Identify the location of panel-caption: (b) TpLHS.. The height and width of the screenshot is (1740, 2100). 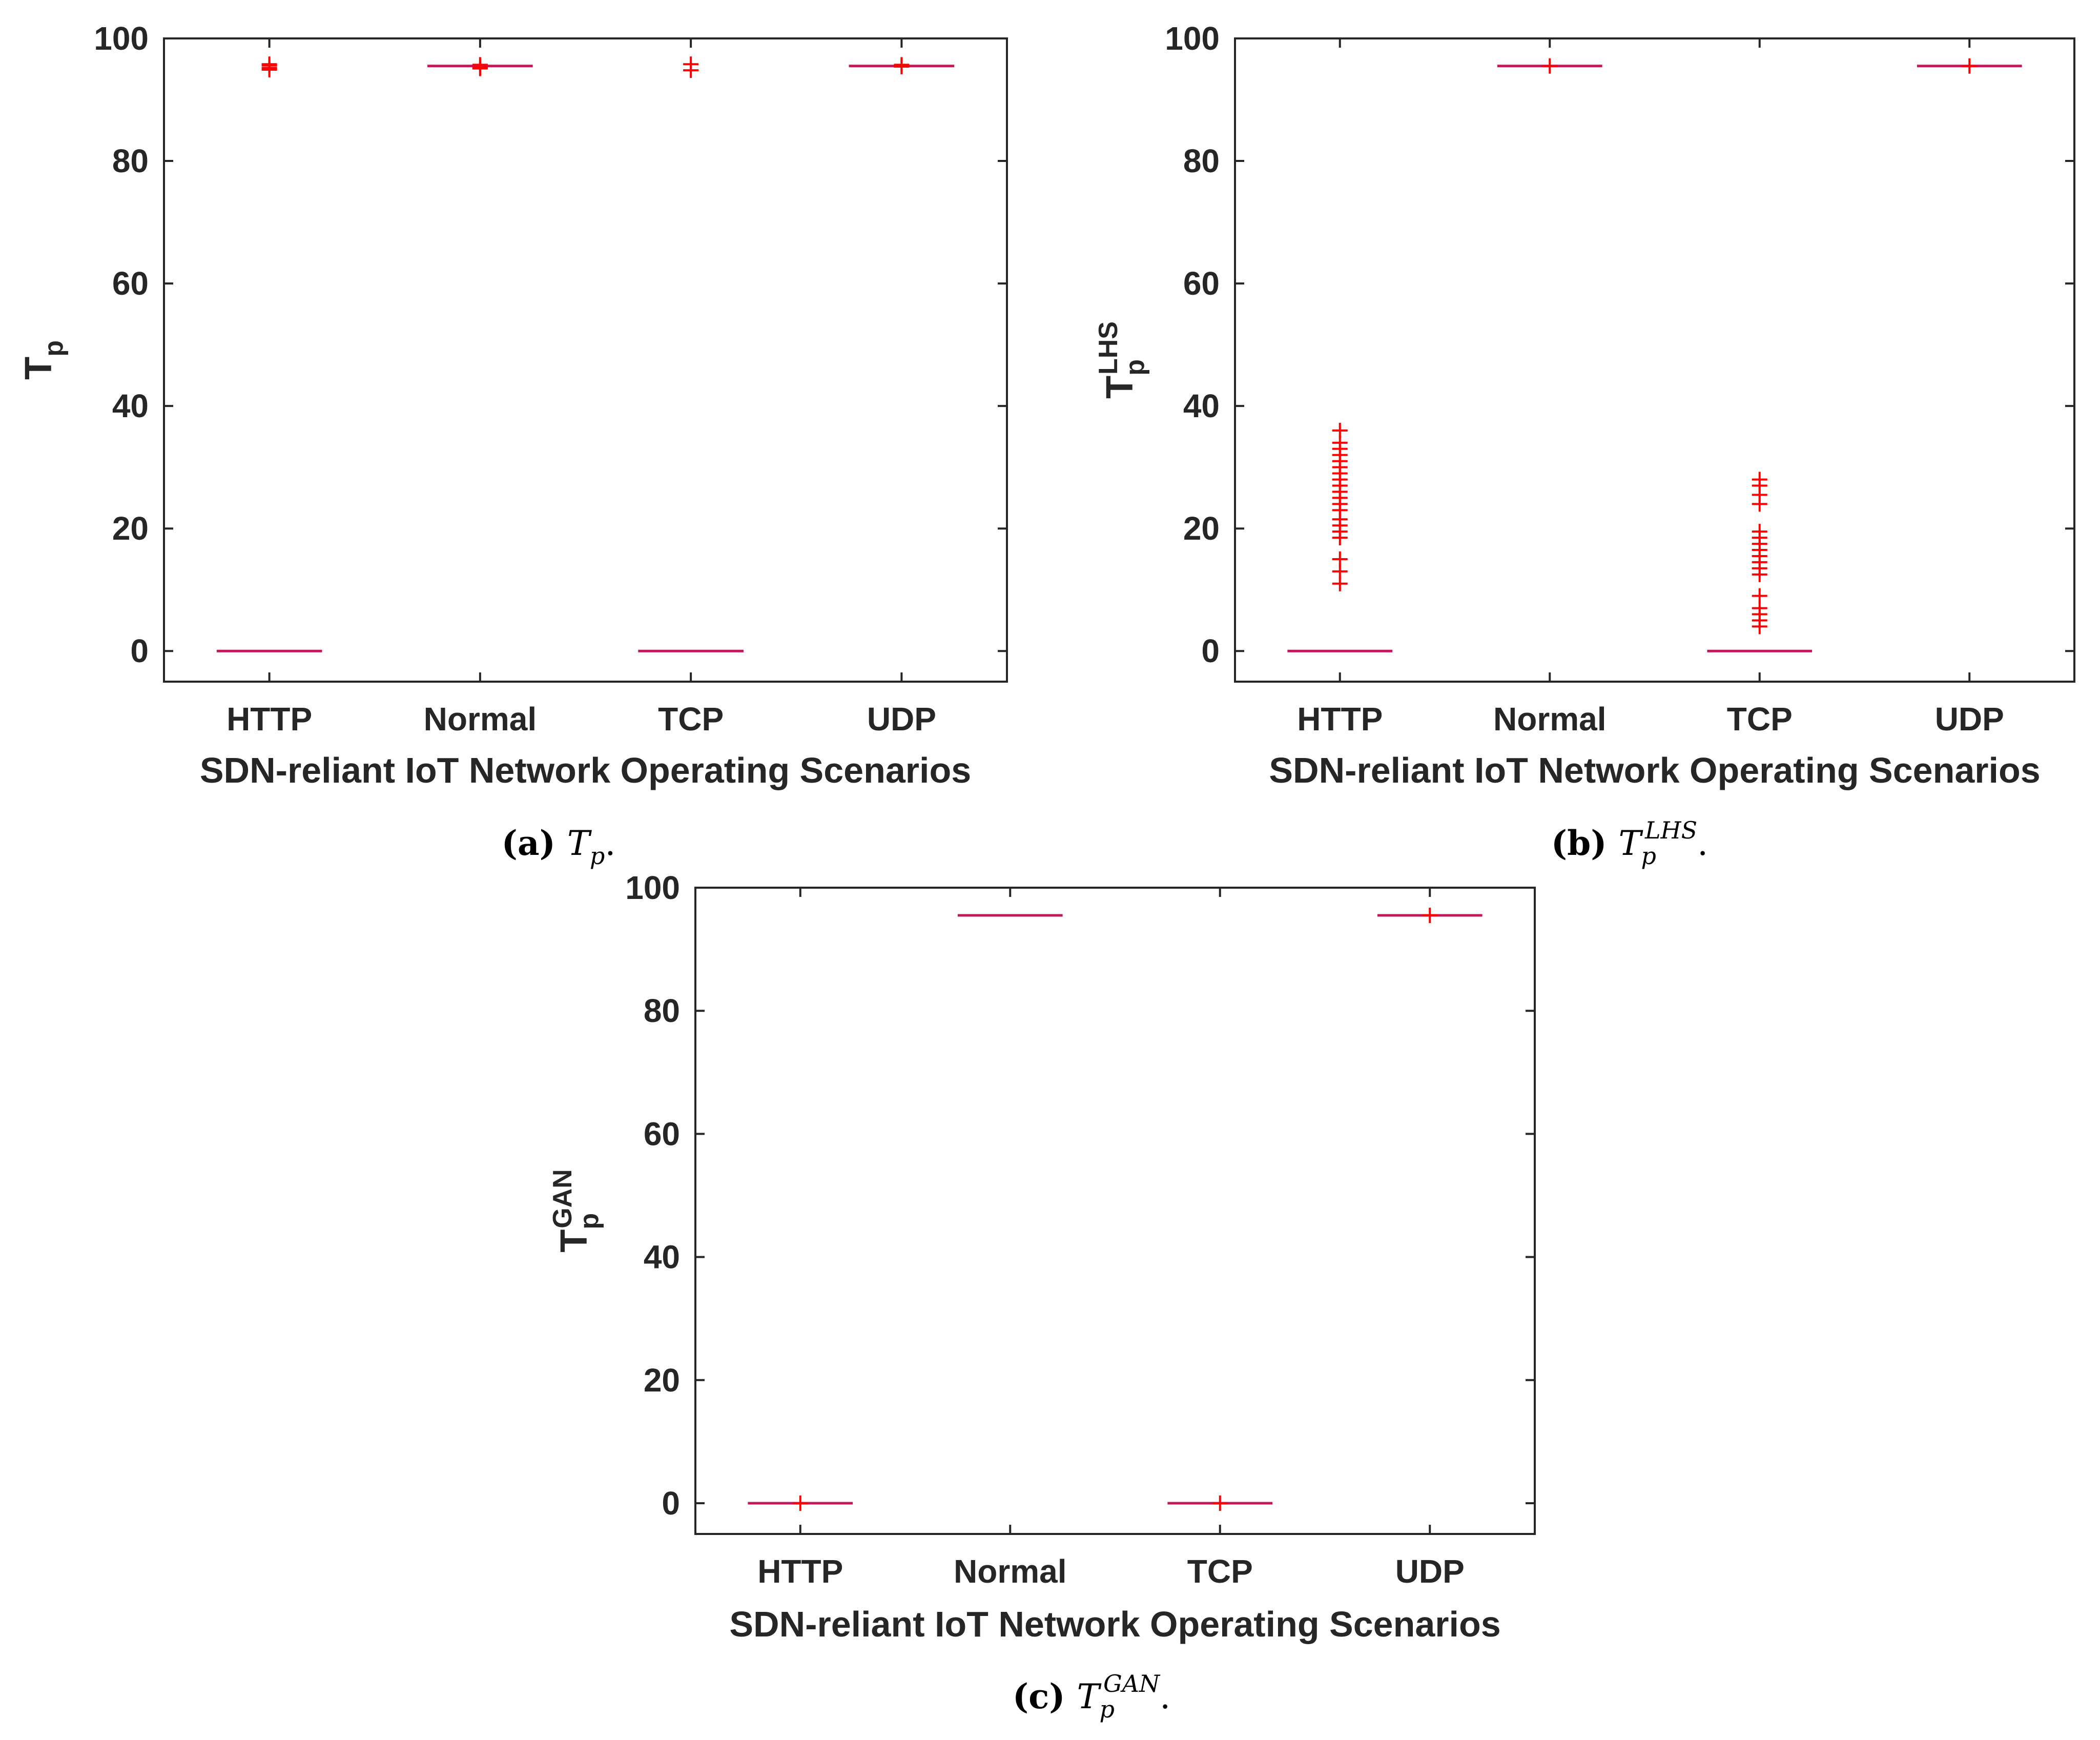
(1629, 843).